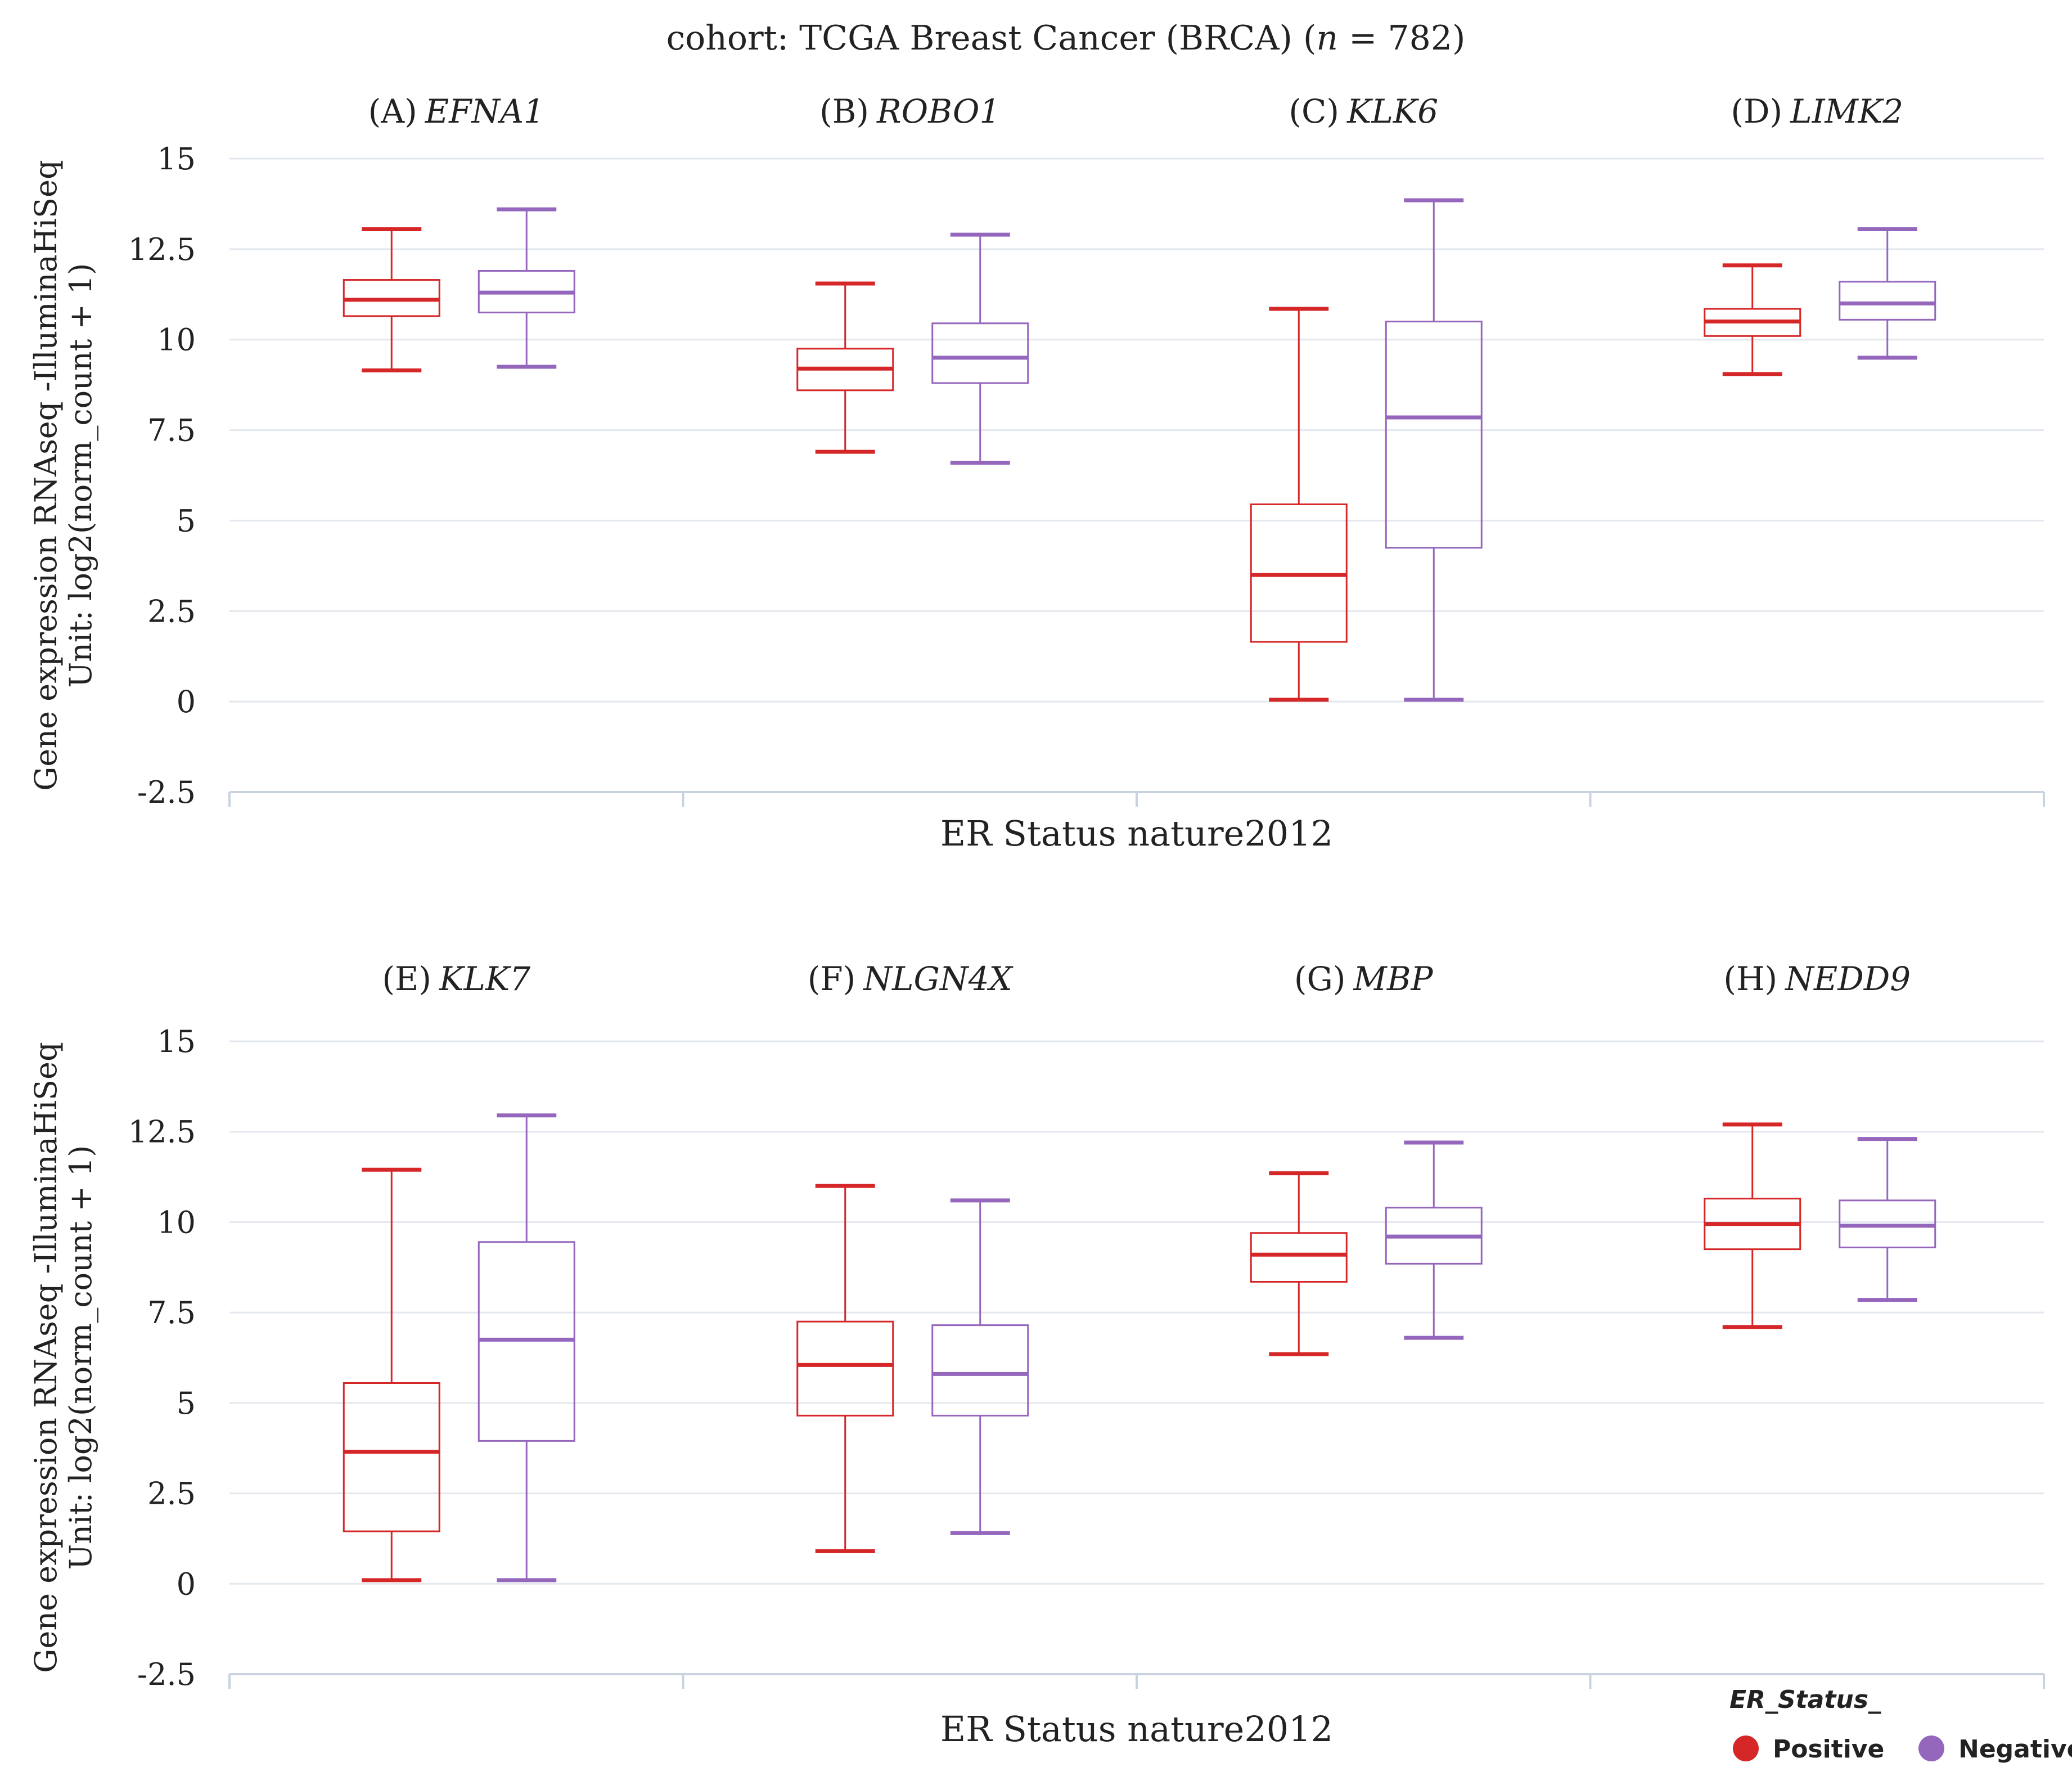  Describe the element at coordinates (407, 979) in the screenshot. I see `panel-letter: (E)` at that location.